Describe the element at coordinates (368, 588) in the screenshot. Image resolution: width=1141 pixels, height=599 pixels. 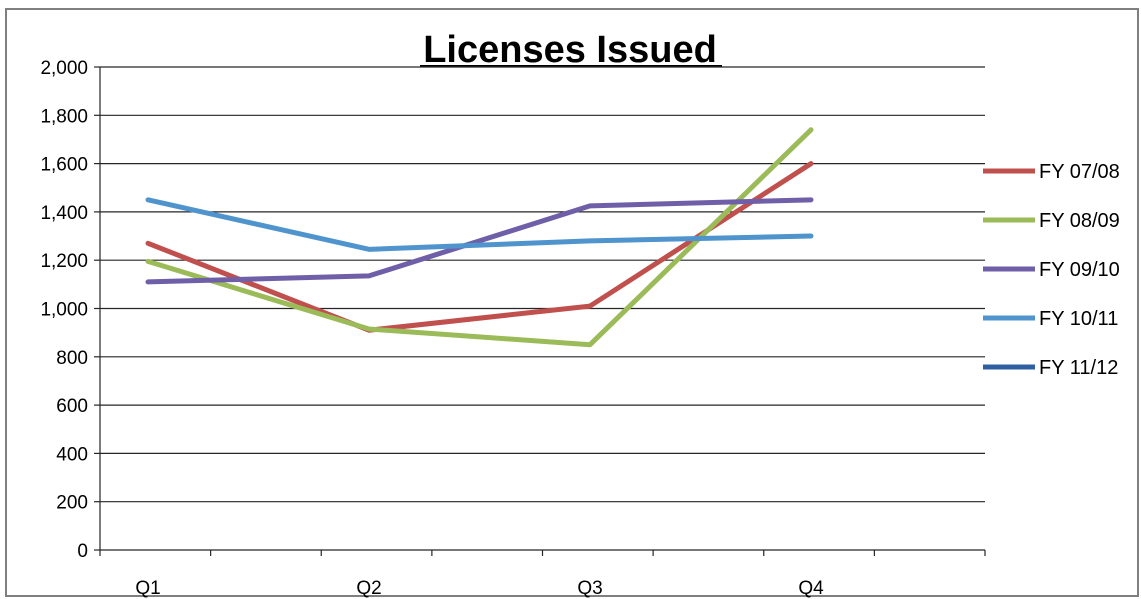
I see `x-tick-label: Q2` at that location.